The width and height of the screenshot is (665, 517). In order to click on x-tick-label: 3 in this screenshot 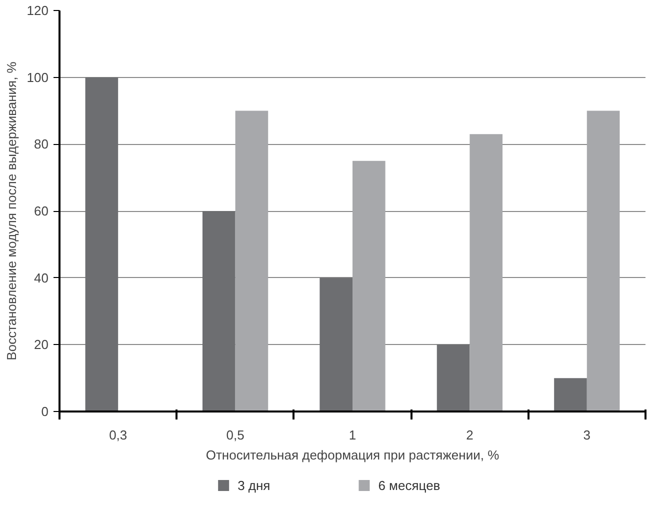, I will do `click(587, 435)`.